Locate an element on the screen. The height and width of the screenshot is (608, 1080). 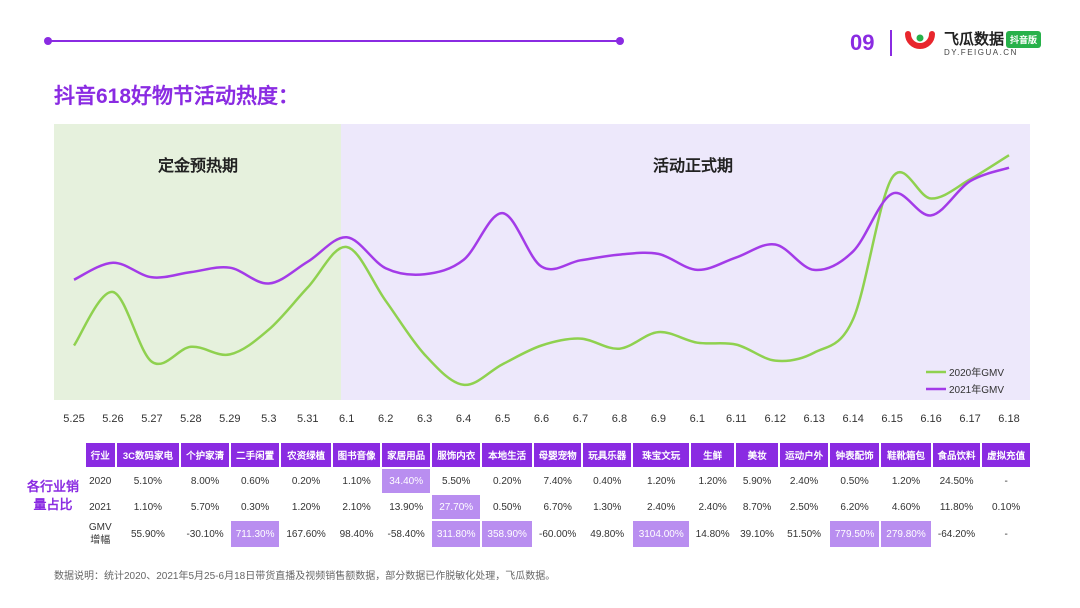
table-side-label: 各行业销量占比 is located at coordinates (52, 495).